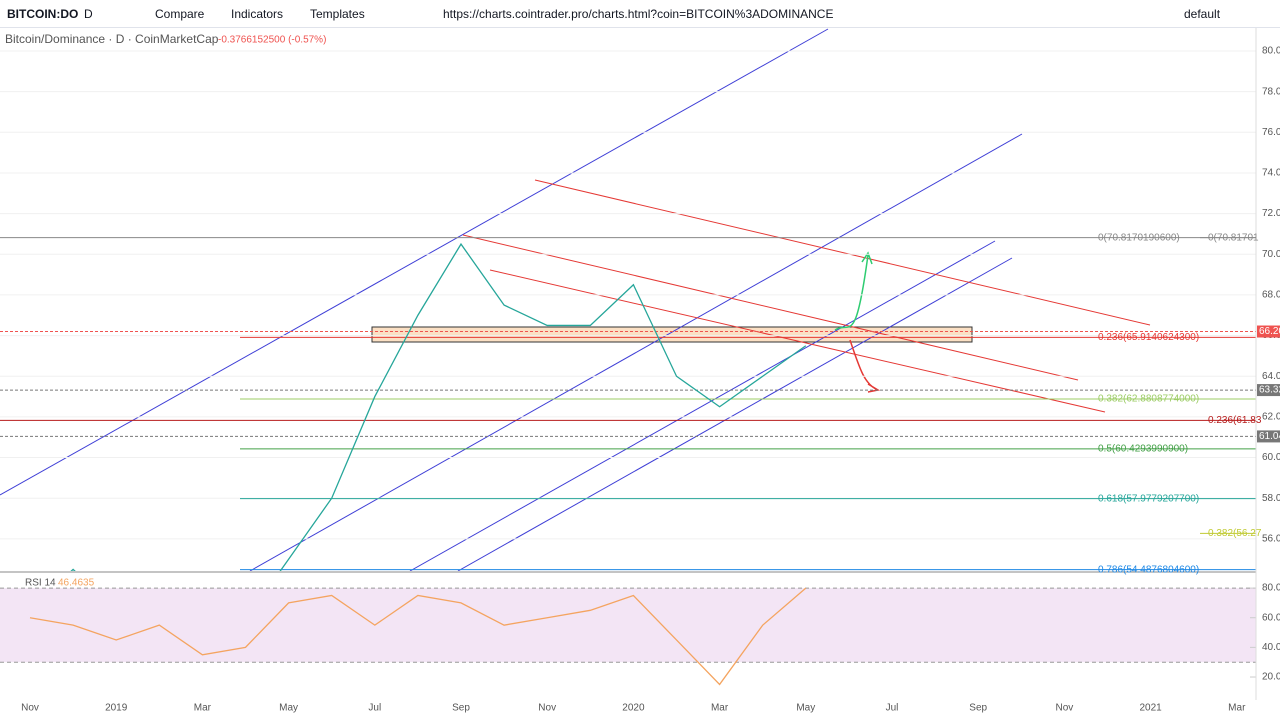  What do you see at coordinates (1271, 254) in the screenshot?
I see `y-tick-label: 70.00` at bounding box center [1271, 254].